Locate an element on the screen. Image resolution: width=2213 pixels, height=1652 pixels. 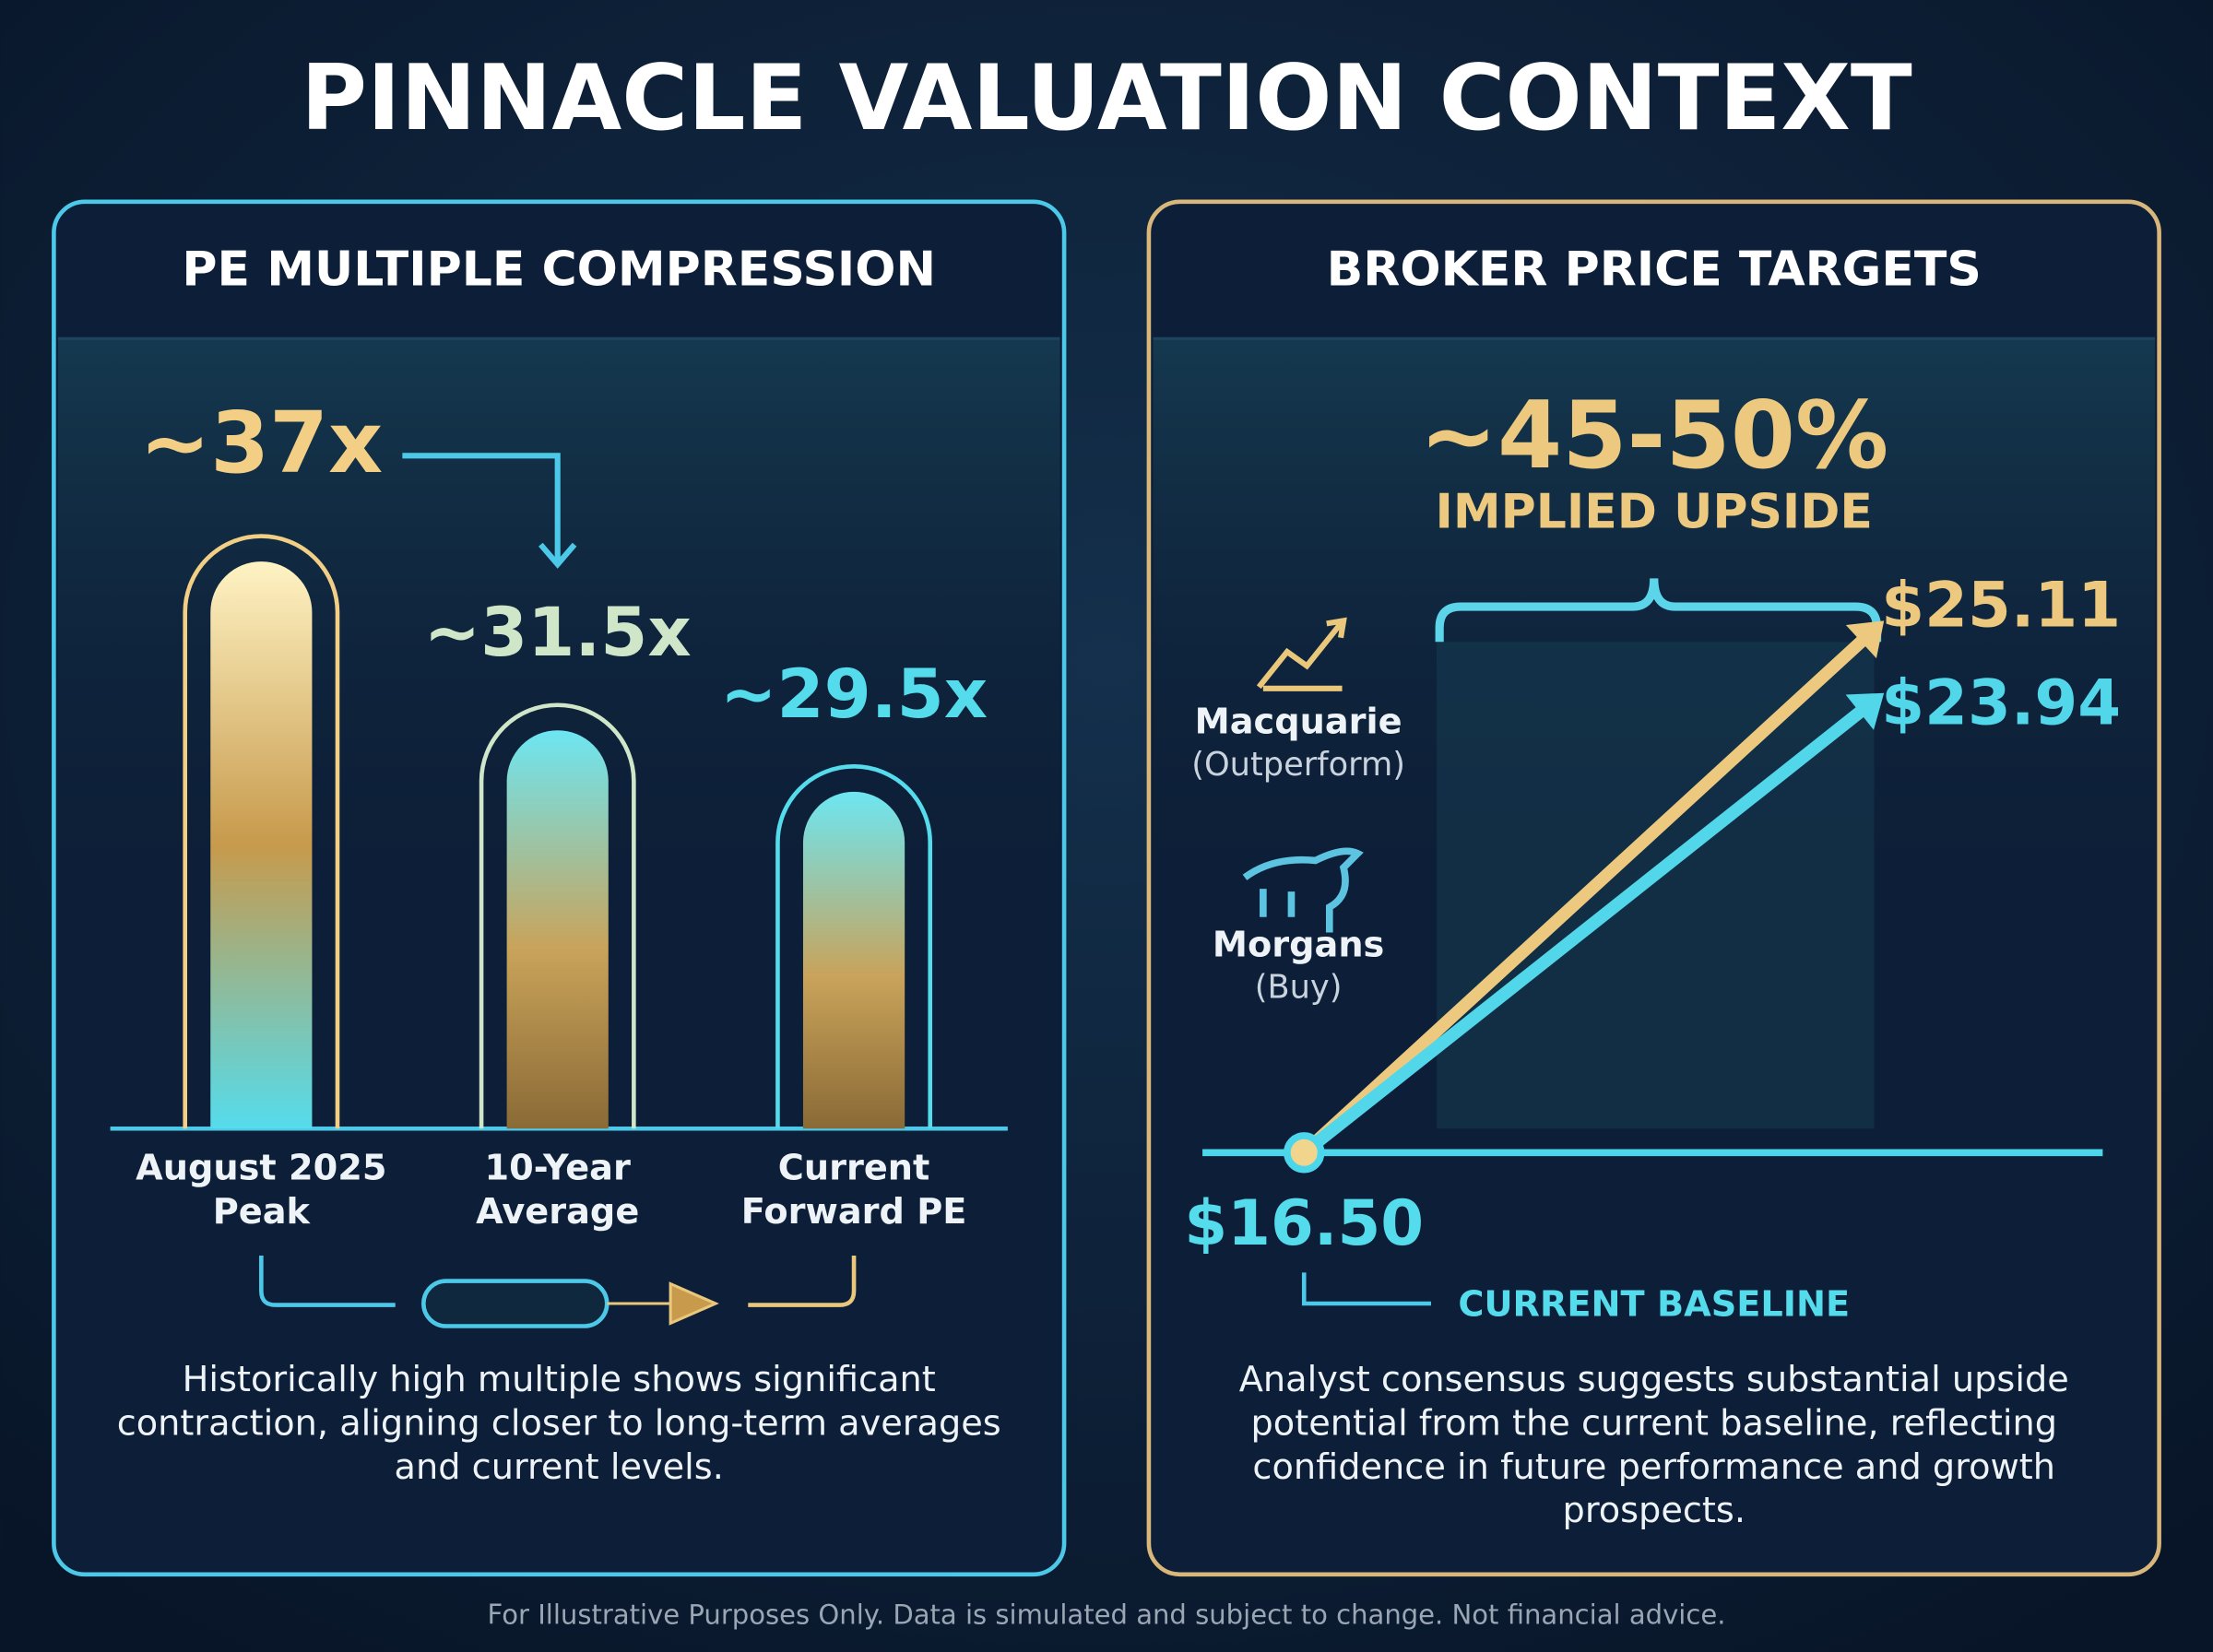
upside-brace is located at coordinates (1658, 610).